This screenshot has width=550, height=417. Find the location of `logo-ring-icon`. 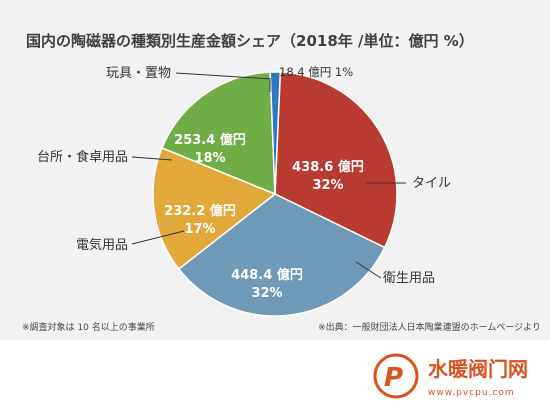

logo-ring-icon is located at coordinates (396, 376).